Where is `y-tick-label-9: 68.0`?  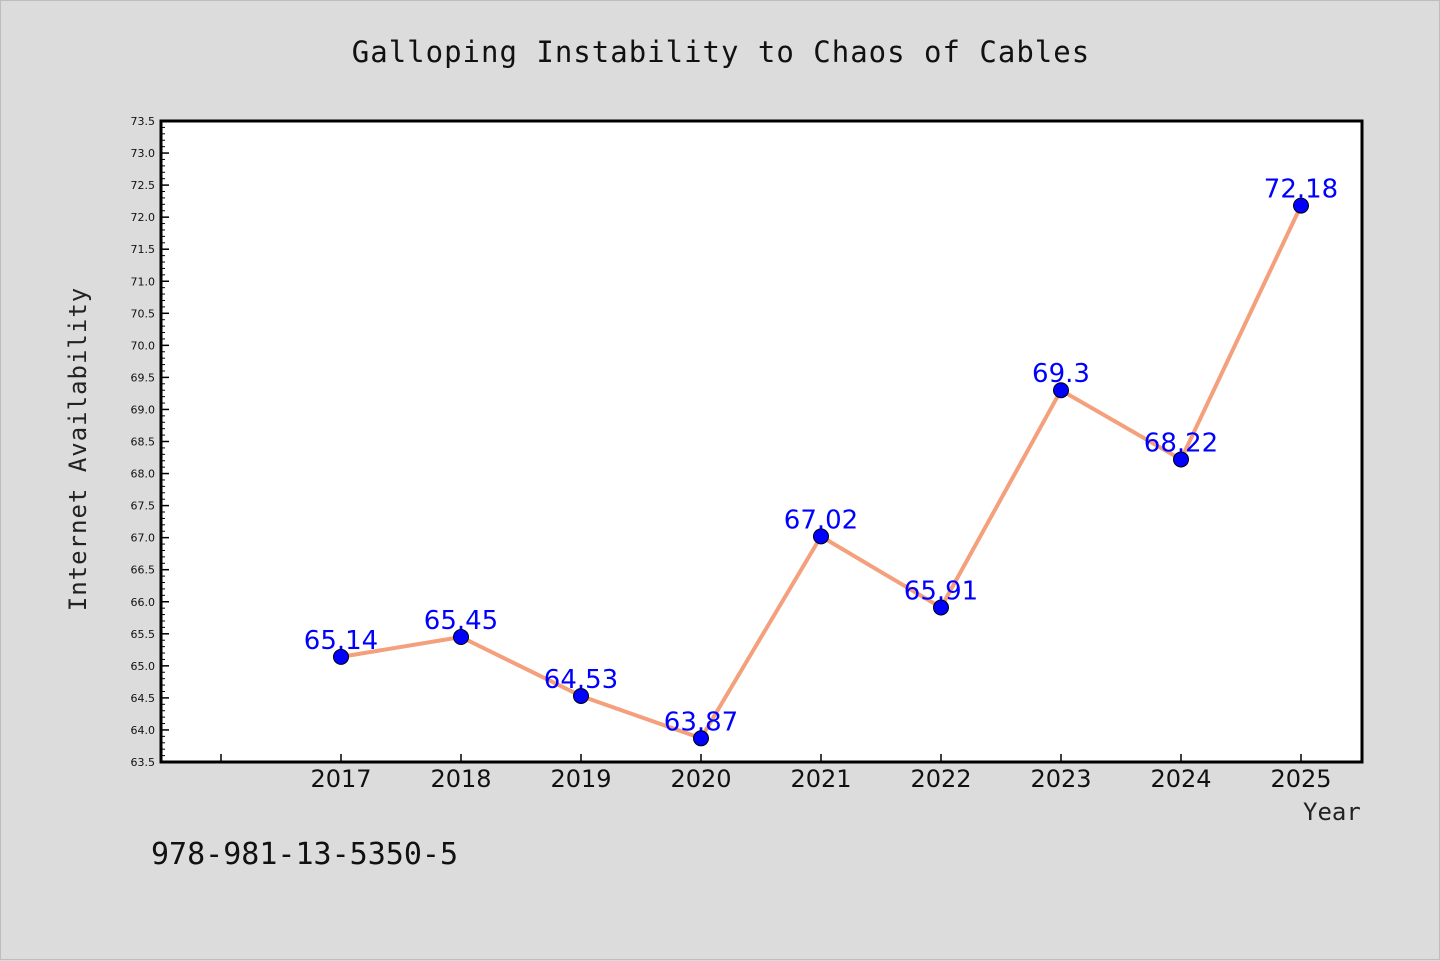
y-tick-label-9: 68.0 is located at coordinates (143, 474).